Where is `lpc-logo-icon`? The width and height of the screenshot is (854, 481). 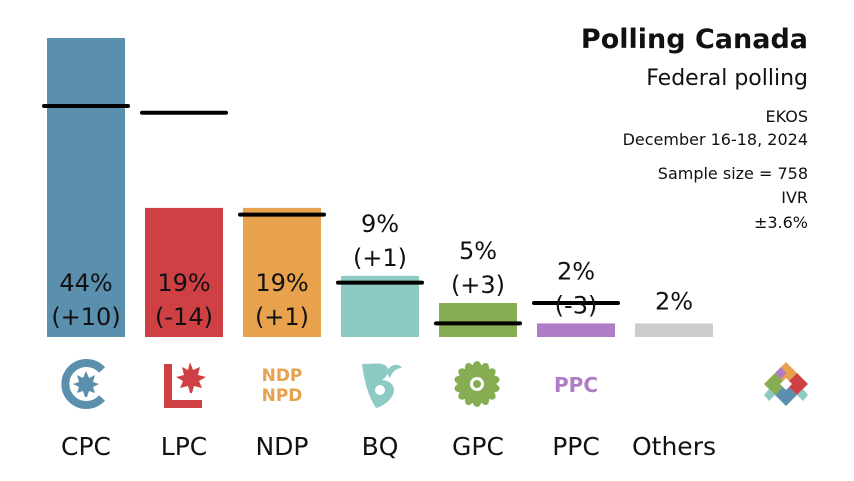 lpc-logo-icon is located at coordinates (185, 385).